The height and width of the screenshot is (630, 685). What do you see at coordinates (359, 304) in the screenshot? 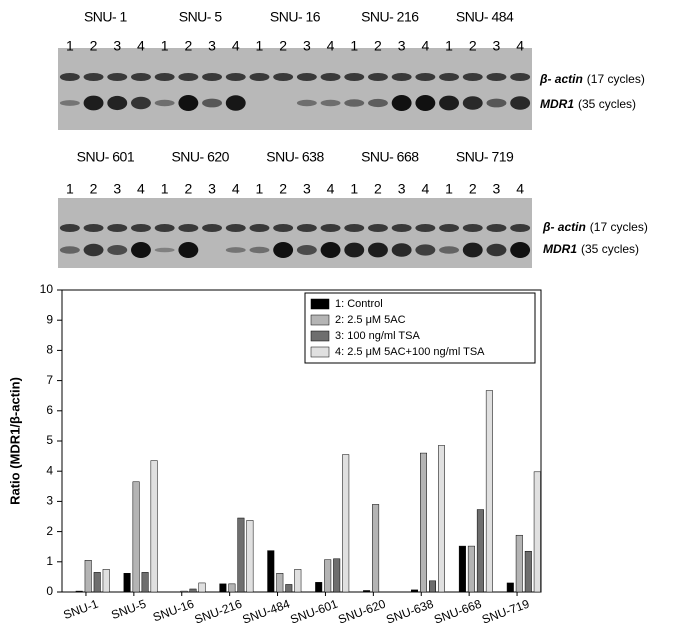
I see `legend-label: 1: Control` at bounding box center [359, 304].